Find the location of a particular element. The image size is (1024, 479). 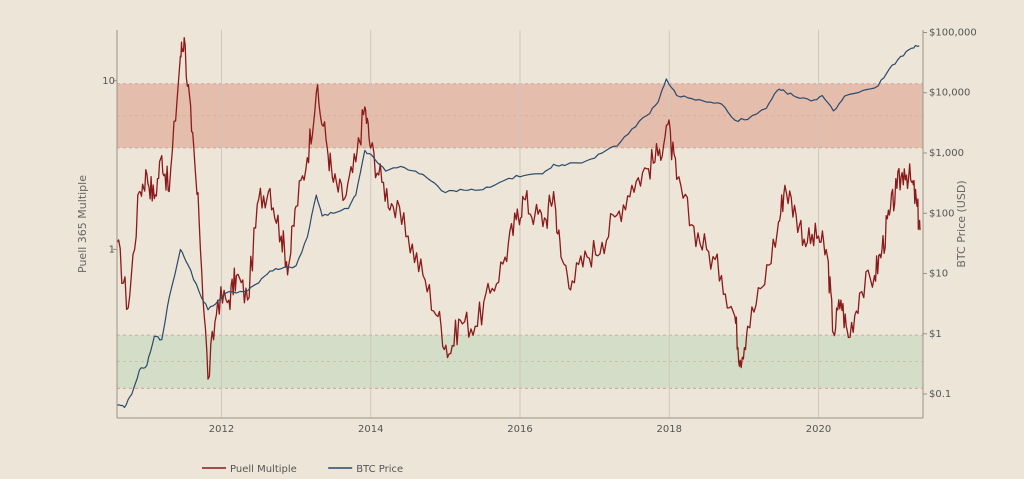

y-right-tick-label: $1,000 is located at coordinates (946, 153).